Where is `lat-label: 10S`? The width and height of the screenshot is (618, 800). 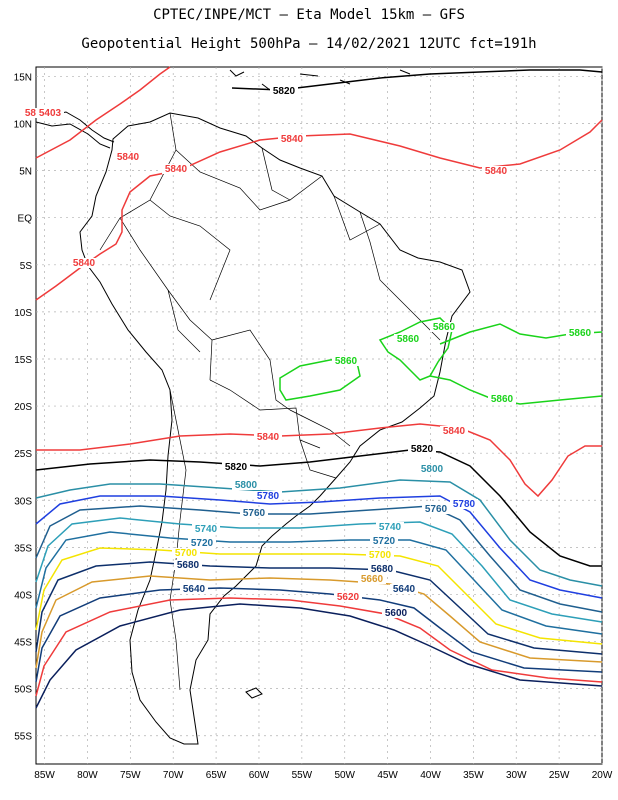 lat-label: 10S is located at coordinates (23, 313).